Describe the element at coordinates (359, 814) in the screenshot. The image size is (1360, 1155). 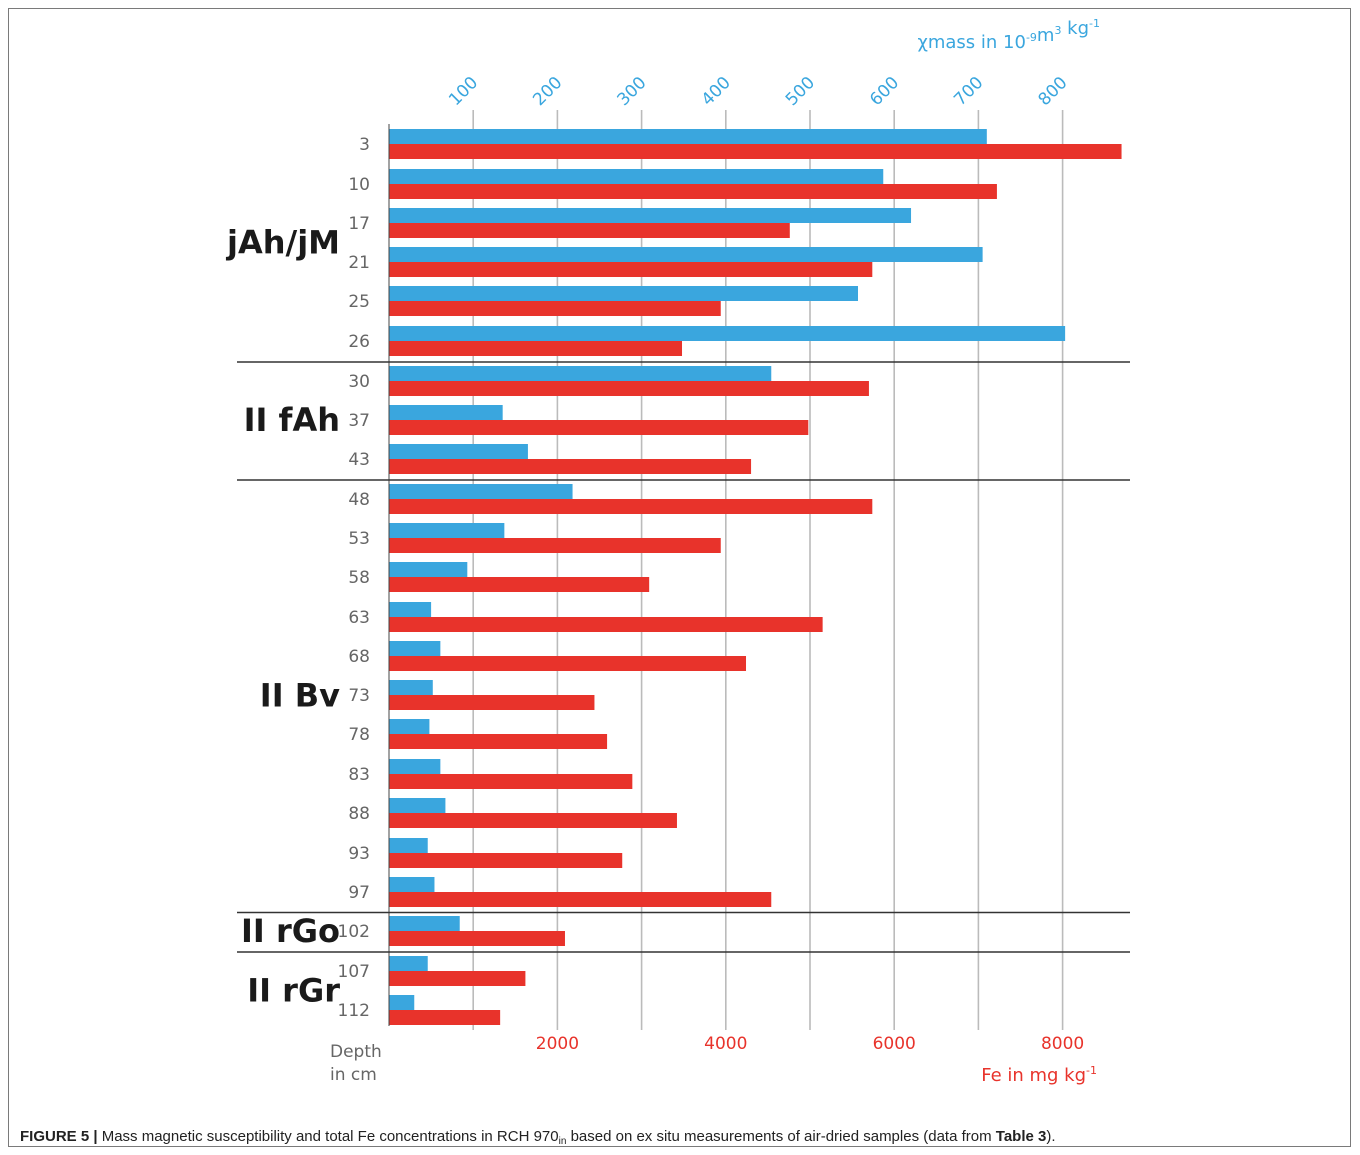
I see `depth-tick-label: 88` at that location.